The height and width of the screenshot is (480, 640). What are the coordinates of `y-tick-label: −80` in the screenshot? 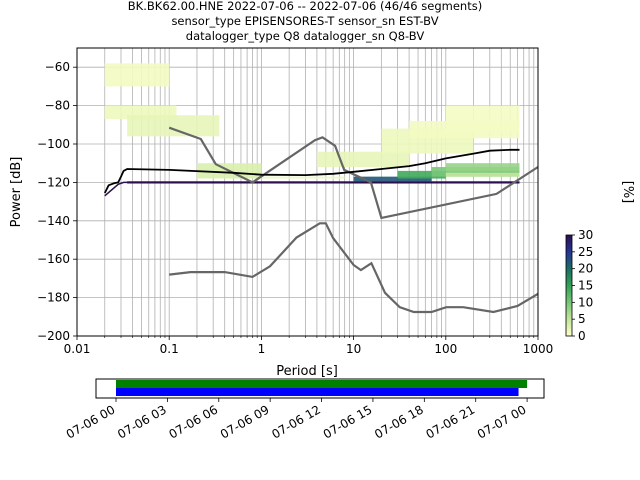 It's located at (57, 106).